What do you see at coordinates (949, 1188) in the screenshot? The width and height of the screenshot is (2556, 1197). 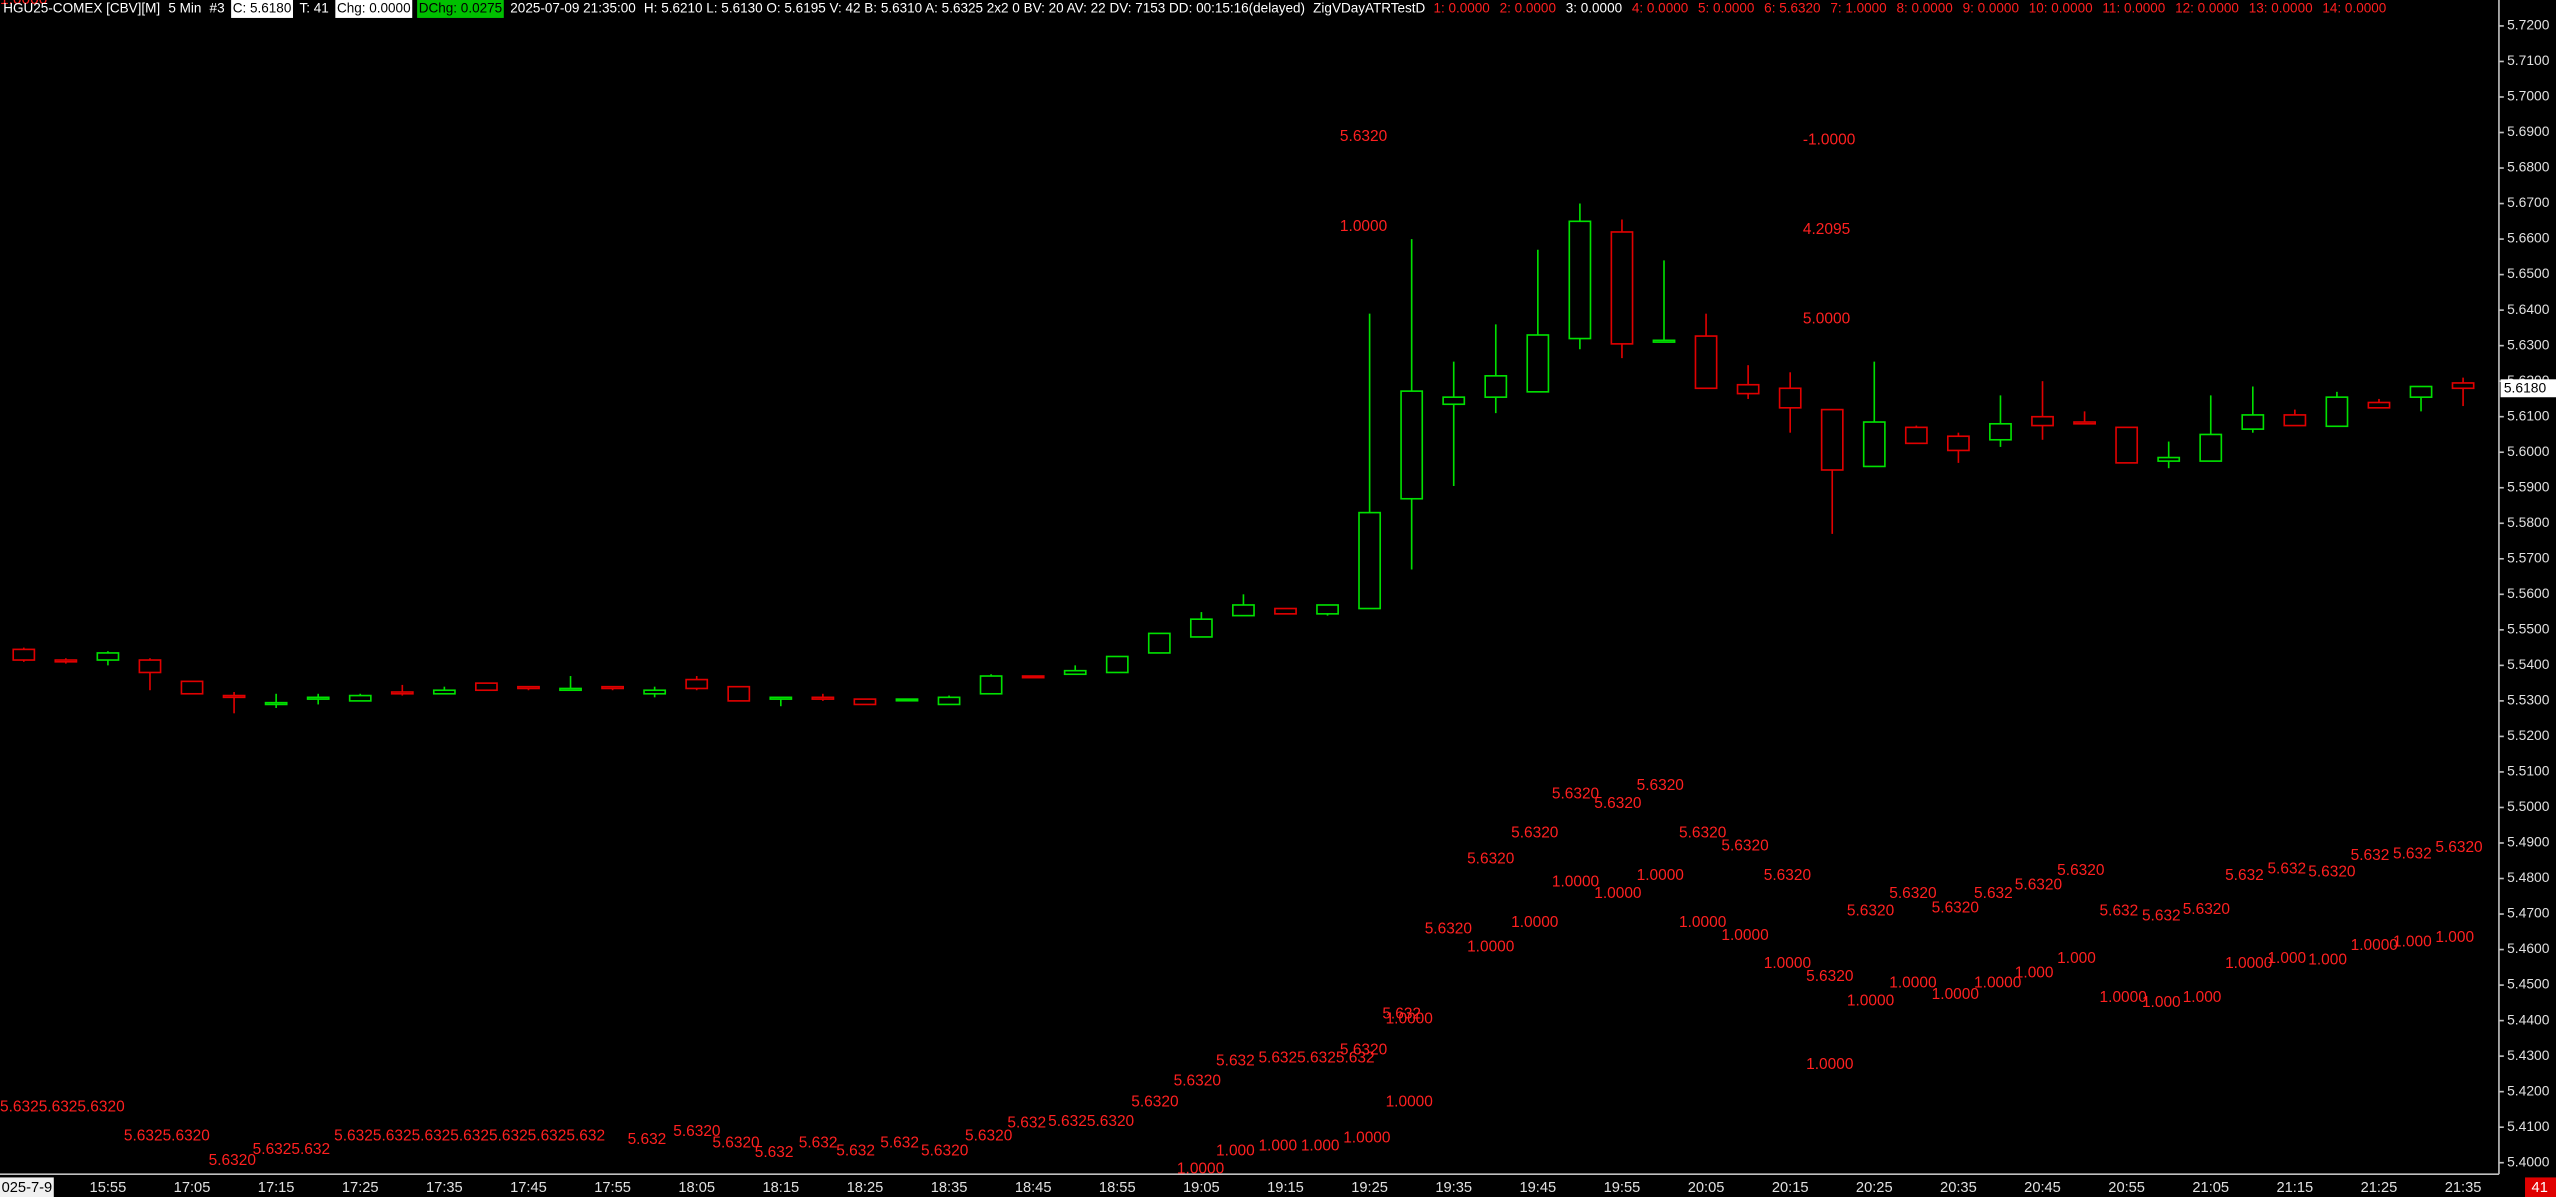 I see `x-tick-label: 18:35` at bounding box center [949, 1188].